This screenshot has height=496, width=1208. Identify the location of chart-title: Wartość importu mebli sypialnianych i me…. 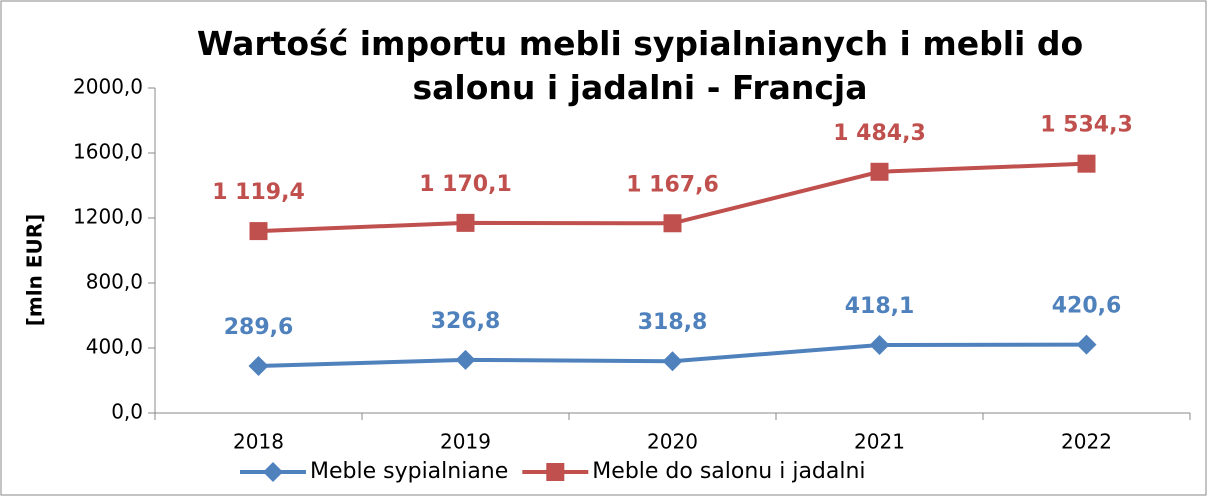
(640, 65).